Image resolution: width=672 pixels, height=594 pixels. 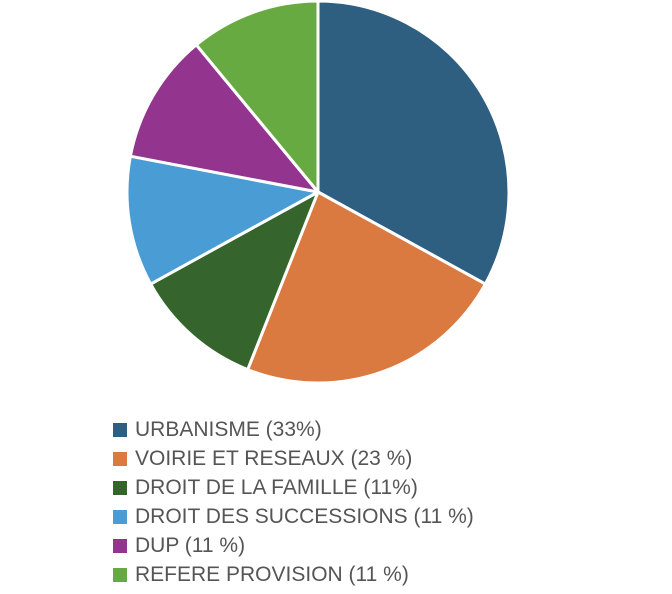 I want to click on legend-item-droit-des-successions: DROIT DES SUCCESSIONS (11 %), so click(x=293, y=516).